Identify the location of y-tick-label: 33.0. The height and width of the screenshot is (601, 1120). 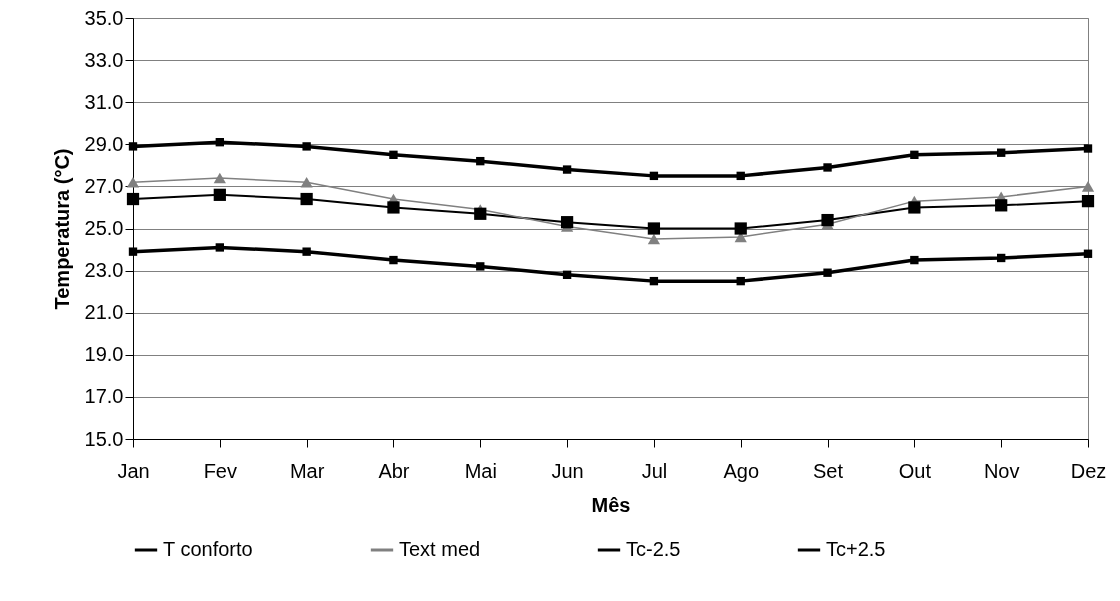
(104, 59).